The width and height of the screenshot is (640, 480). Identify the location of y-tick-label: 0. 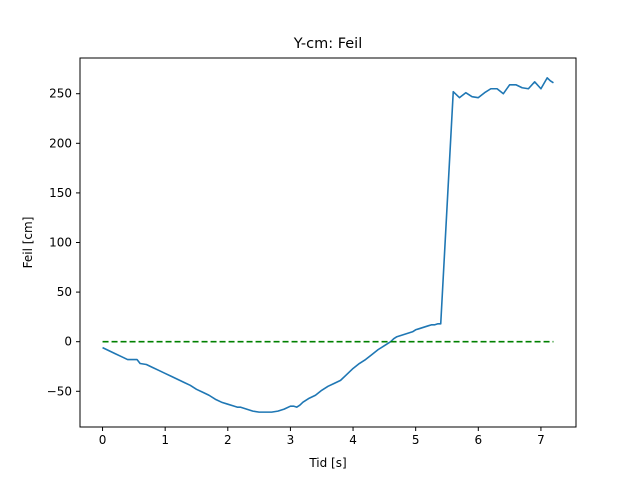
(68, 342).